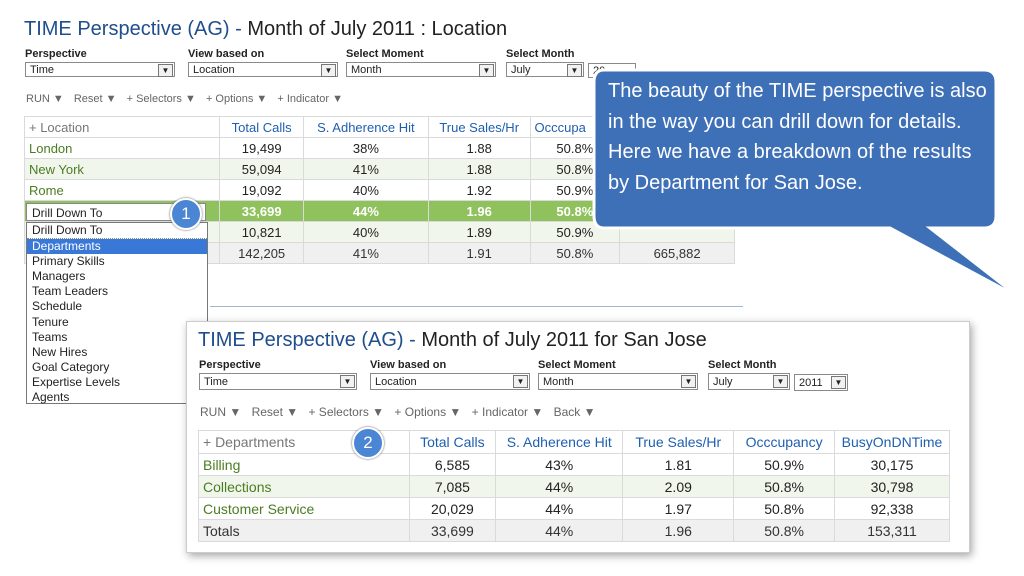 The height and width of the screenshot is (576, 1024). I want to click on row-name: Rome, so click(122, 190).